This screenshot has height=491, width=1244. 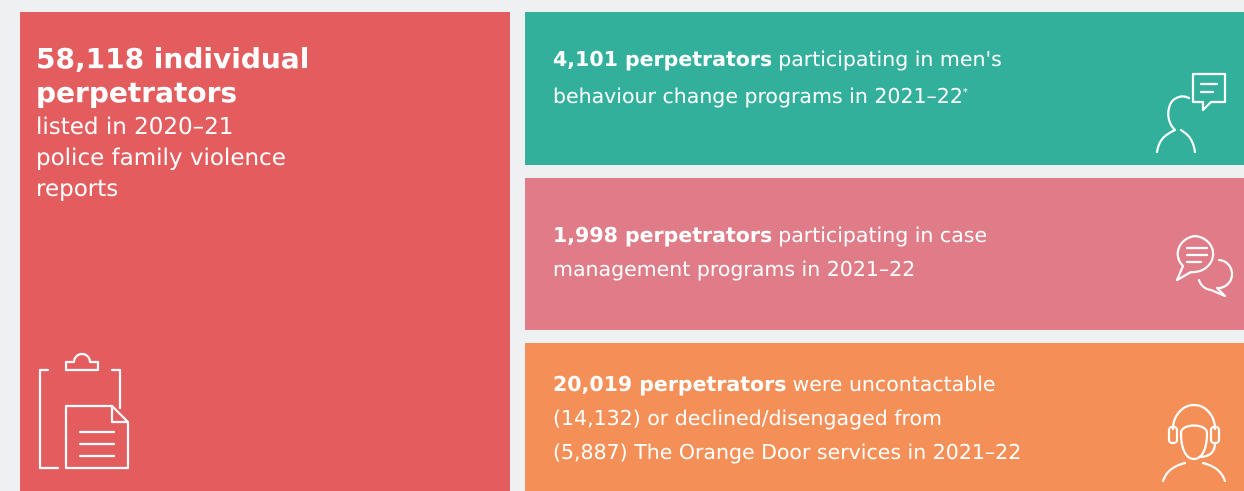 What do you see at coordinates (1191, 113) in the screenshot?
I see `people-chat-icon` at bounding box center [1191, 113].